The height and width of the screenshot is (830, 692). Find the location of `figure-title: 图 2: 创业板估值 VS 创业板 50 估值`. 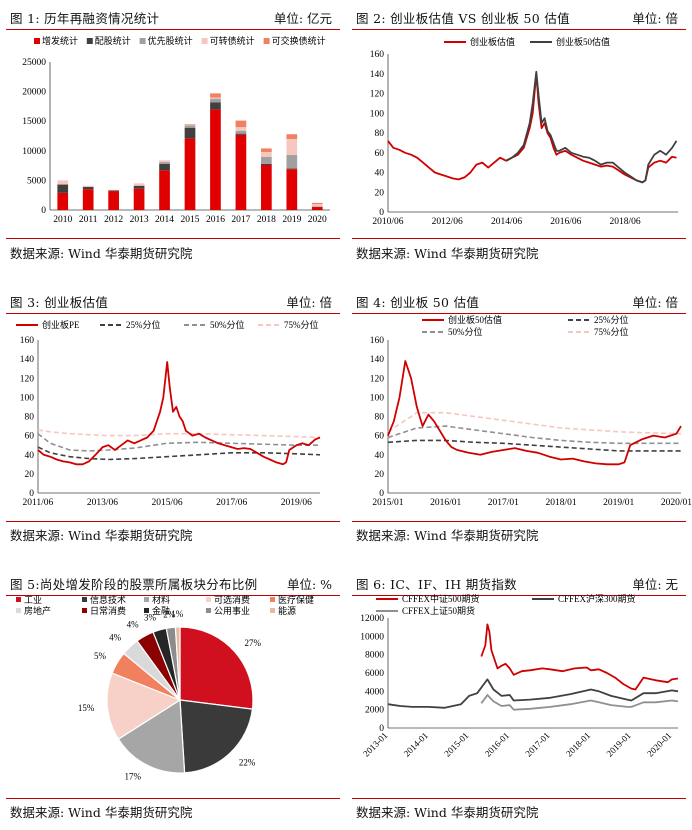

figure-title: 图 2: 创业板估值 VS 创业板 50 估值 is located at coordinates (463, 18).